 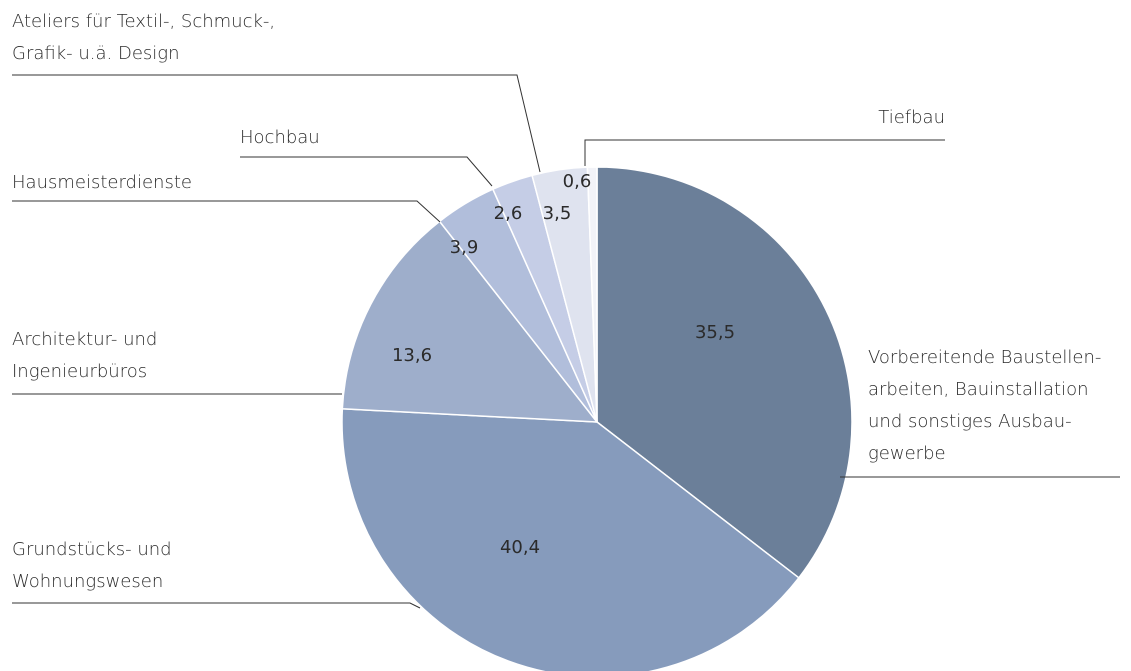 What do you see at coordinates (911, 117) in the screenshot?
I see `slice-label: Tiefbau` at bounding box center [911, 117].